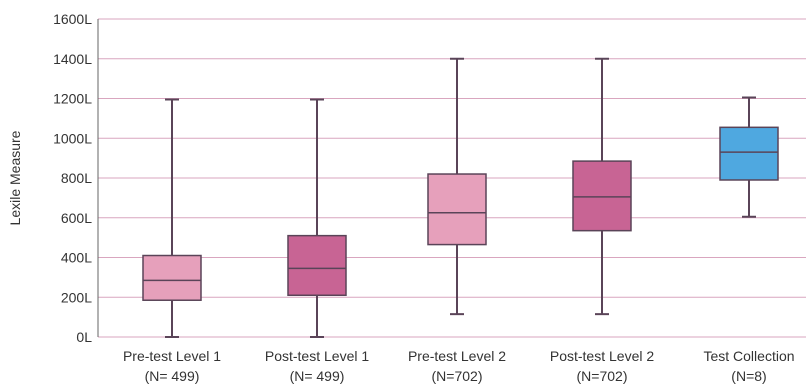  I want to click on category-label: Pre-test Level 1, so click(172, 356).